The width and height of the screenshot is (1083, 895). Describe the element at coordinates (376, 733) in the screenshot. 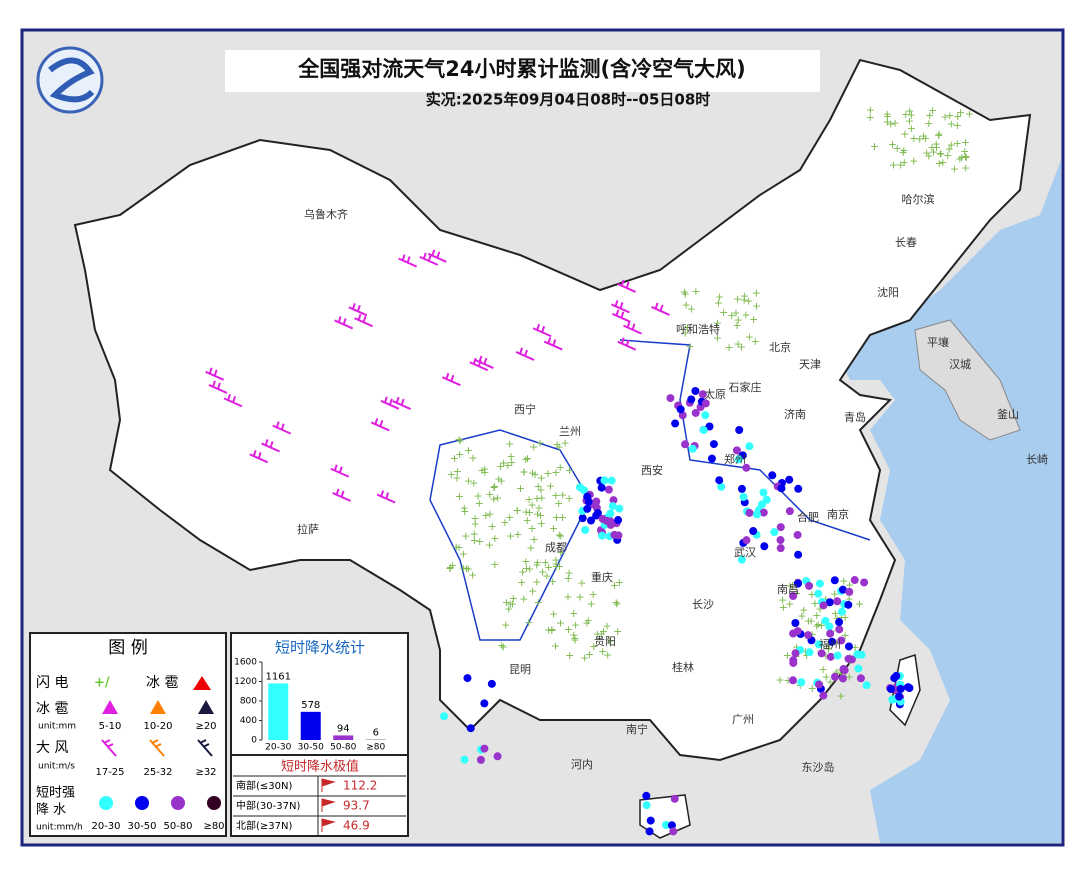

I see `bar-value: 6` at that location.